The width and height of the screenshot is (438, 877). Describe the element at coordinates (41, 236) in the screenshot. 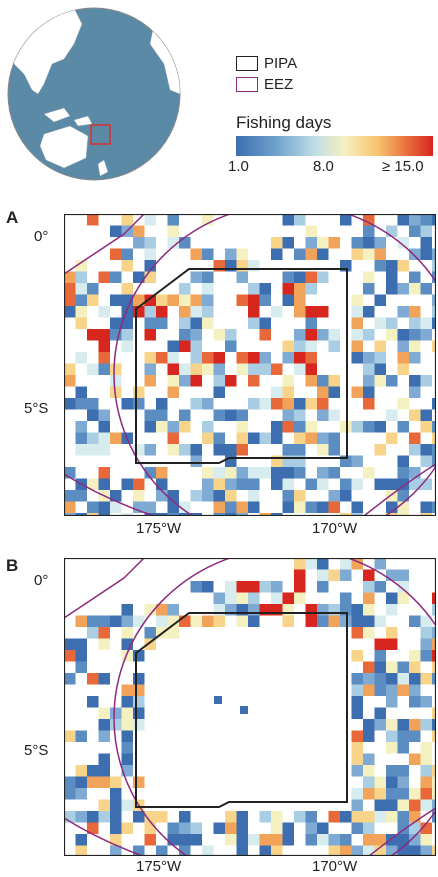

I see `panel-a-ytick-0: 0°` at that location.